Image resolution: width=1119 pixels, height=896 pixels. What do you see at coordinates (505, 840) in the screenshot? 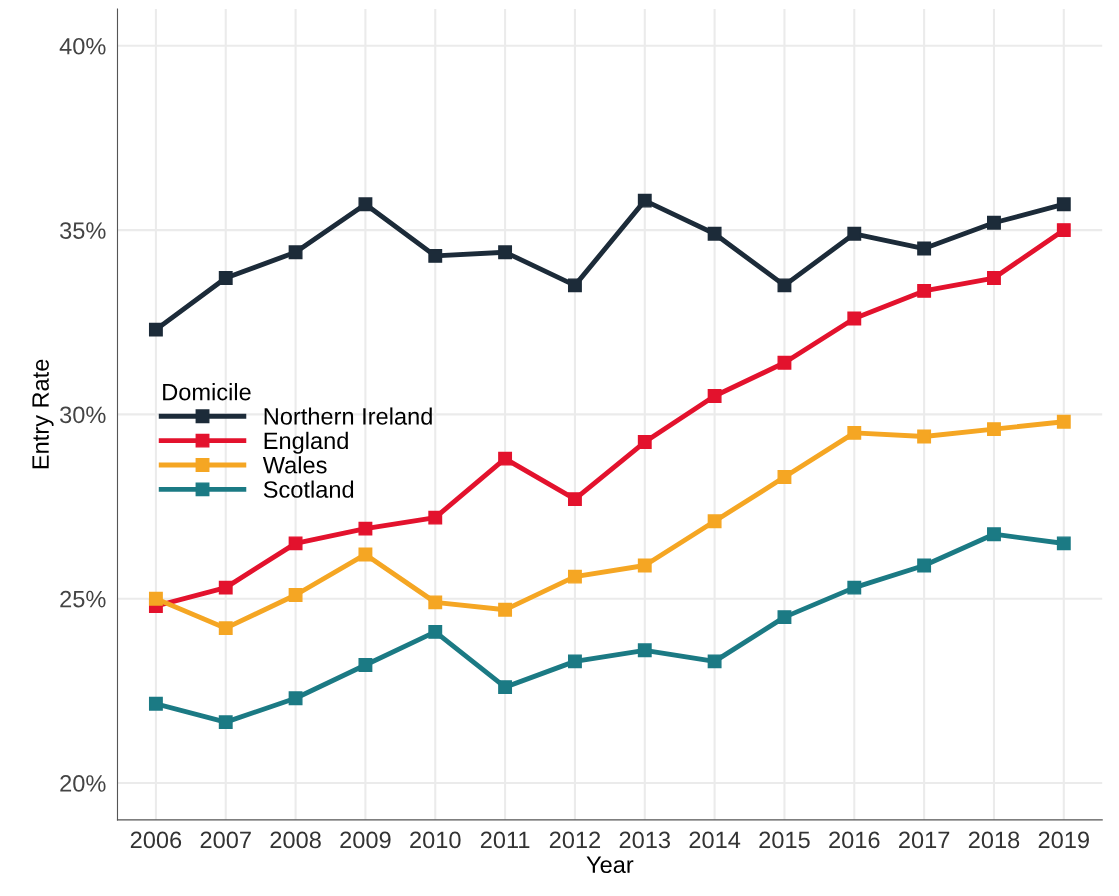
I see `x-tick-label: 2011` at bounding box center [505, 840].